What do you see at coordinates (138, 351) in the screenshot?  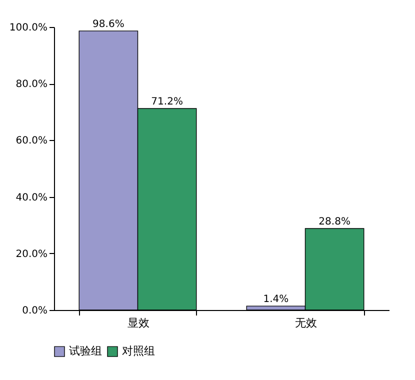 I see `legend-label: 对照组` at bounding box center [138, 351].